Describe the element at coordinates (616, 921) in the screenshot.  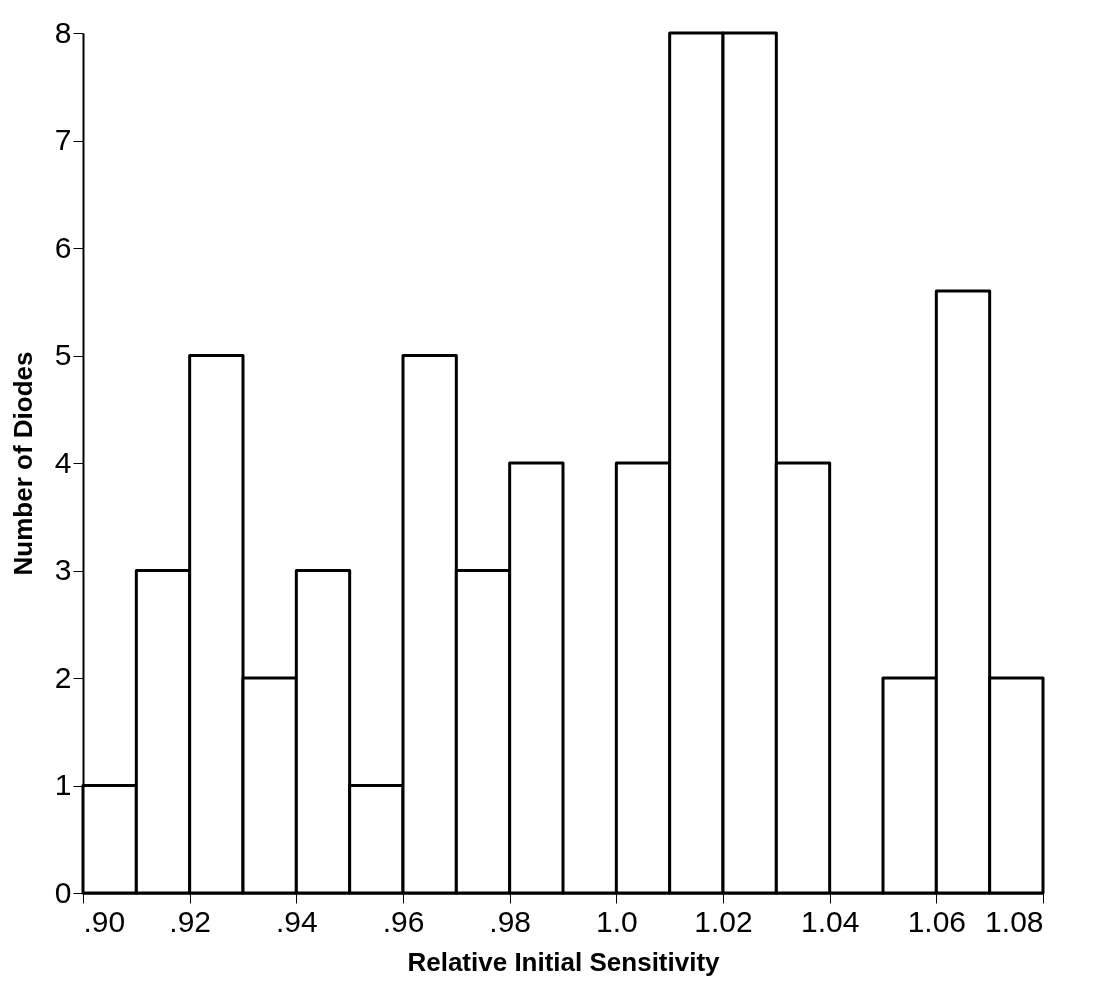
I see `x-tick-label: 1.0` at that location.